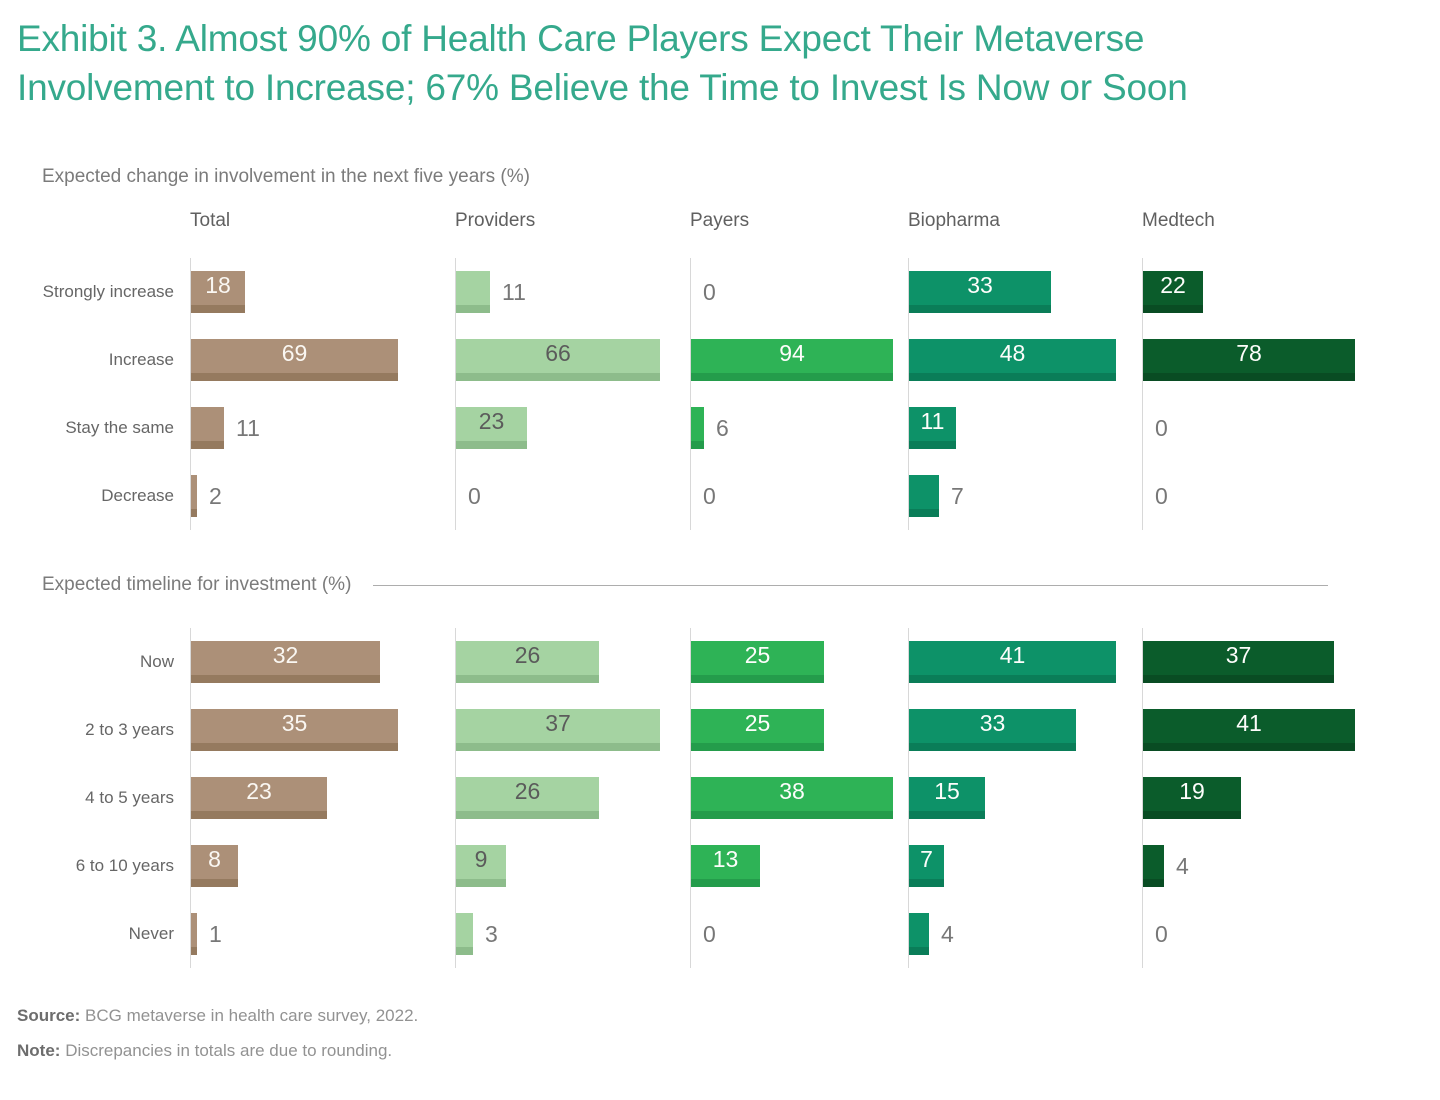  Describe the element at coordinates (323, 496) in the screenshot. I see `bar-row-total-decrease: 2` at that location.